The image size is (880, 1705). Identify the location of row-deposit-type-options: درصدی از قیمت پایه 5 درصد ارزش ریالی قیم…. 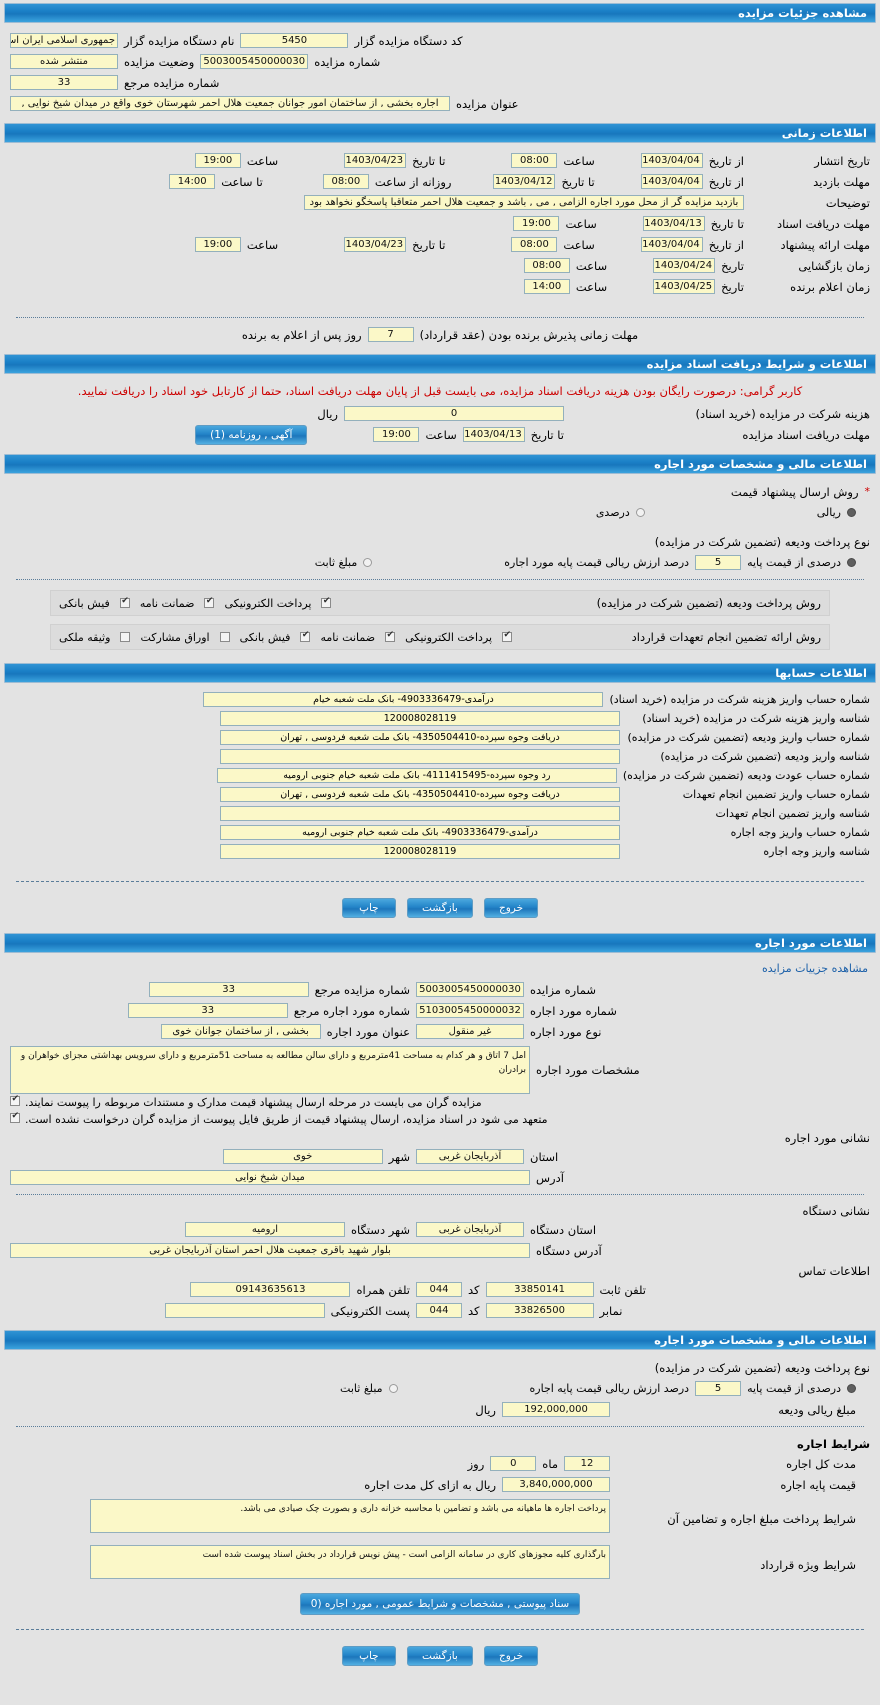
(440, 562).